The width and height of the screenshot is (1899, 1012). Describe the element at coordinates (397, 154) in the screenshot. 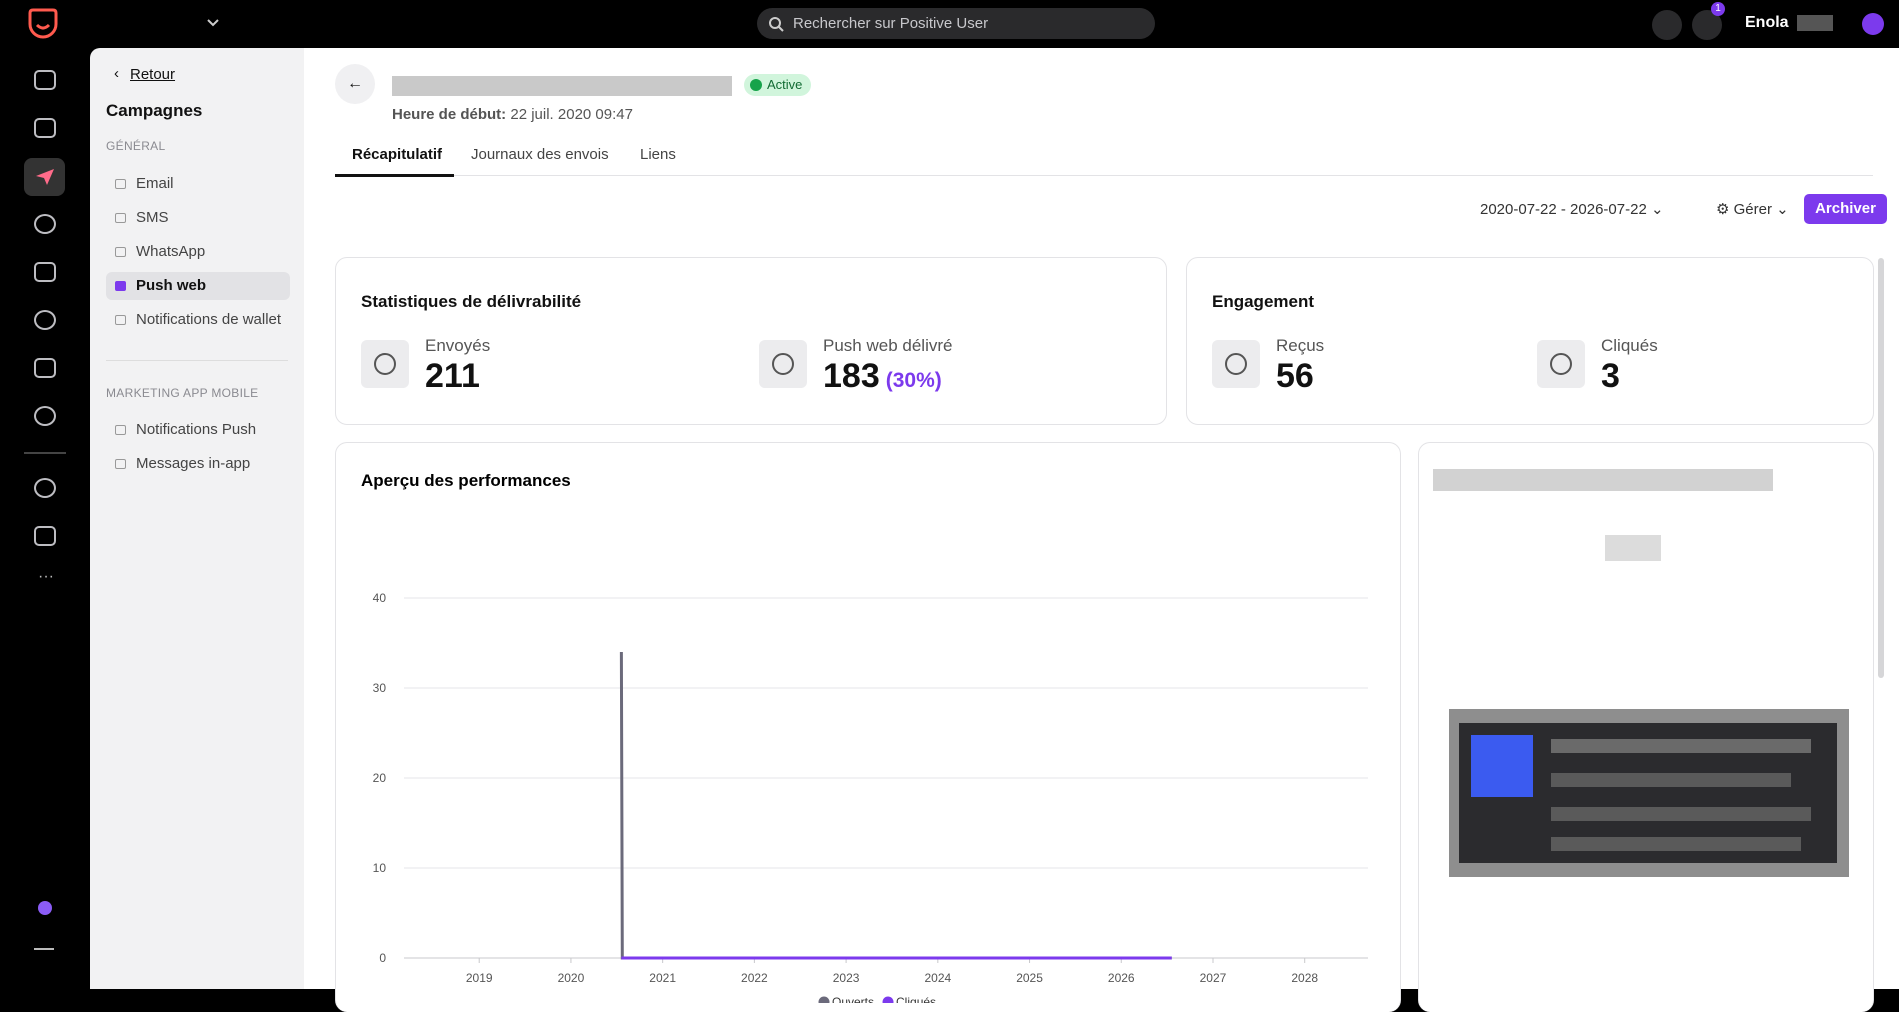

I see `tab: Récapitulatif` at that location.